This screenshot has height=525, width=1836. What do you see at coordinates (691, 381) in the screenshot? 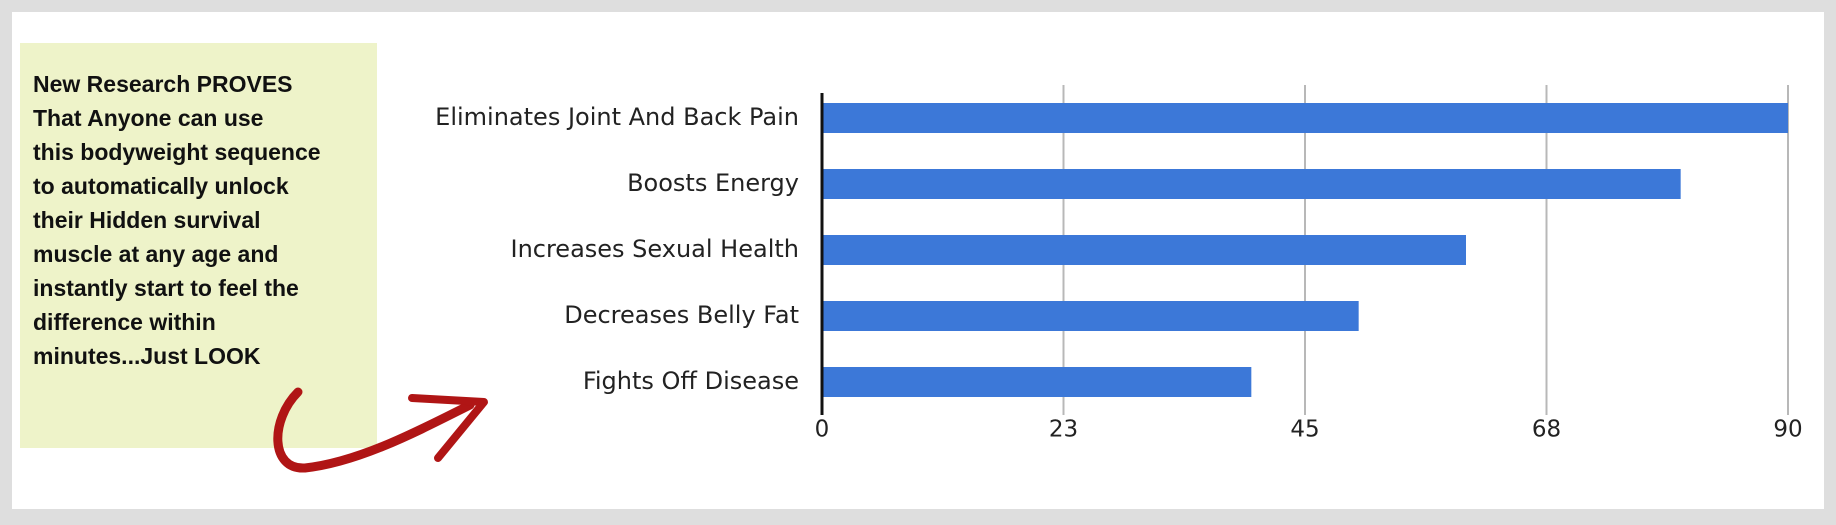
I see `category-label: Fights Off Disease` at bounding box center [691, 381].